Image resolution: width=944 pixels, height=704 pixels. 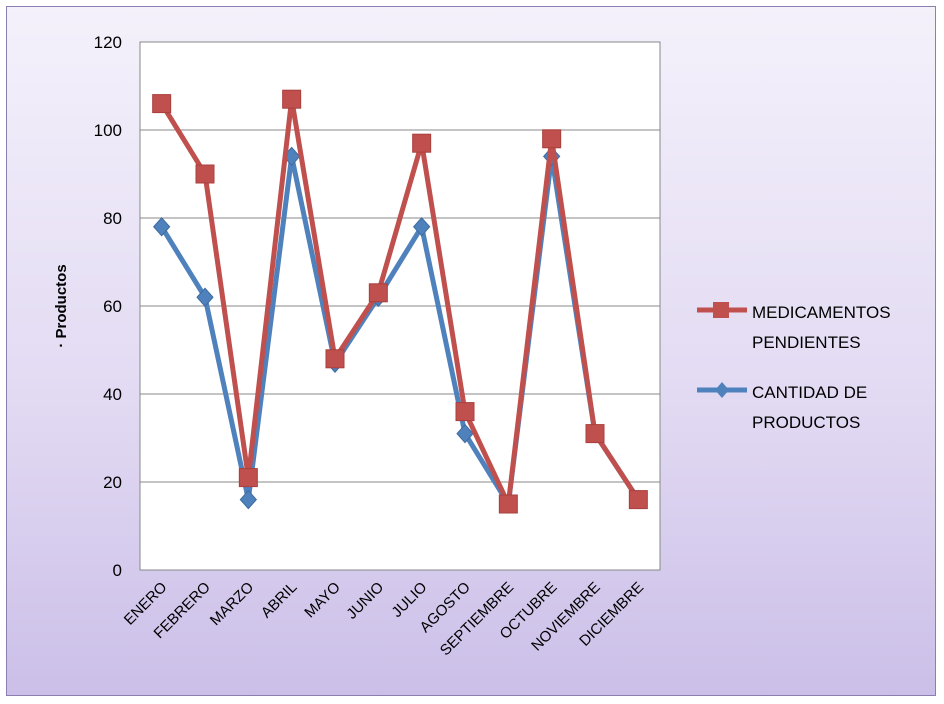 I want to click on y-axis-label: · Productos, so click(x=61, y=305).